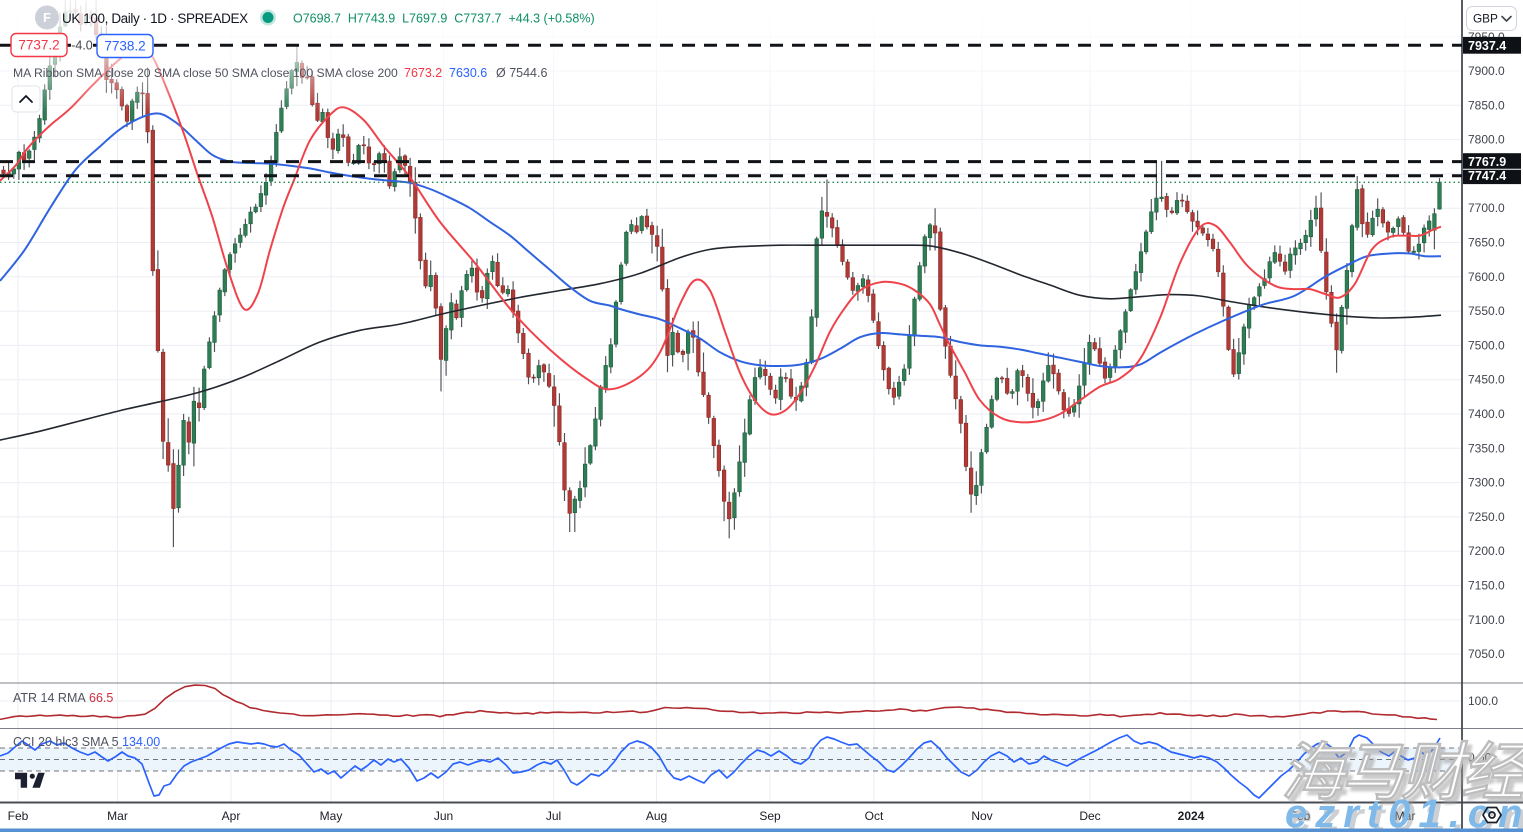  Describe the element at coordinates (47, 17) in the screenshot. I see `svg-text: F` at that location.